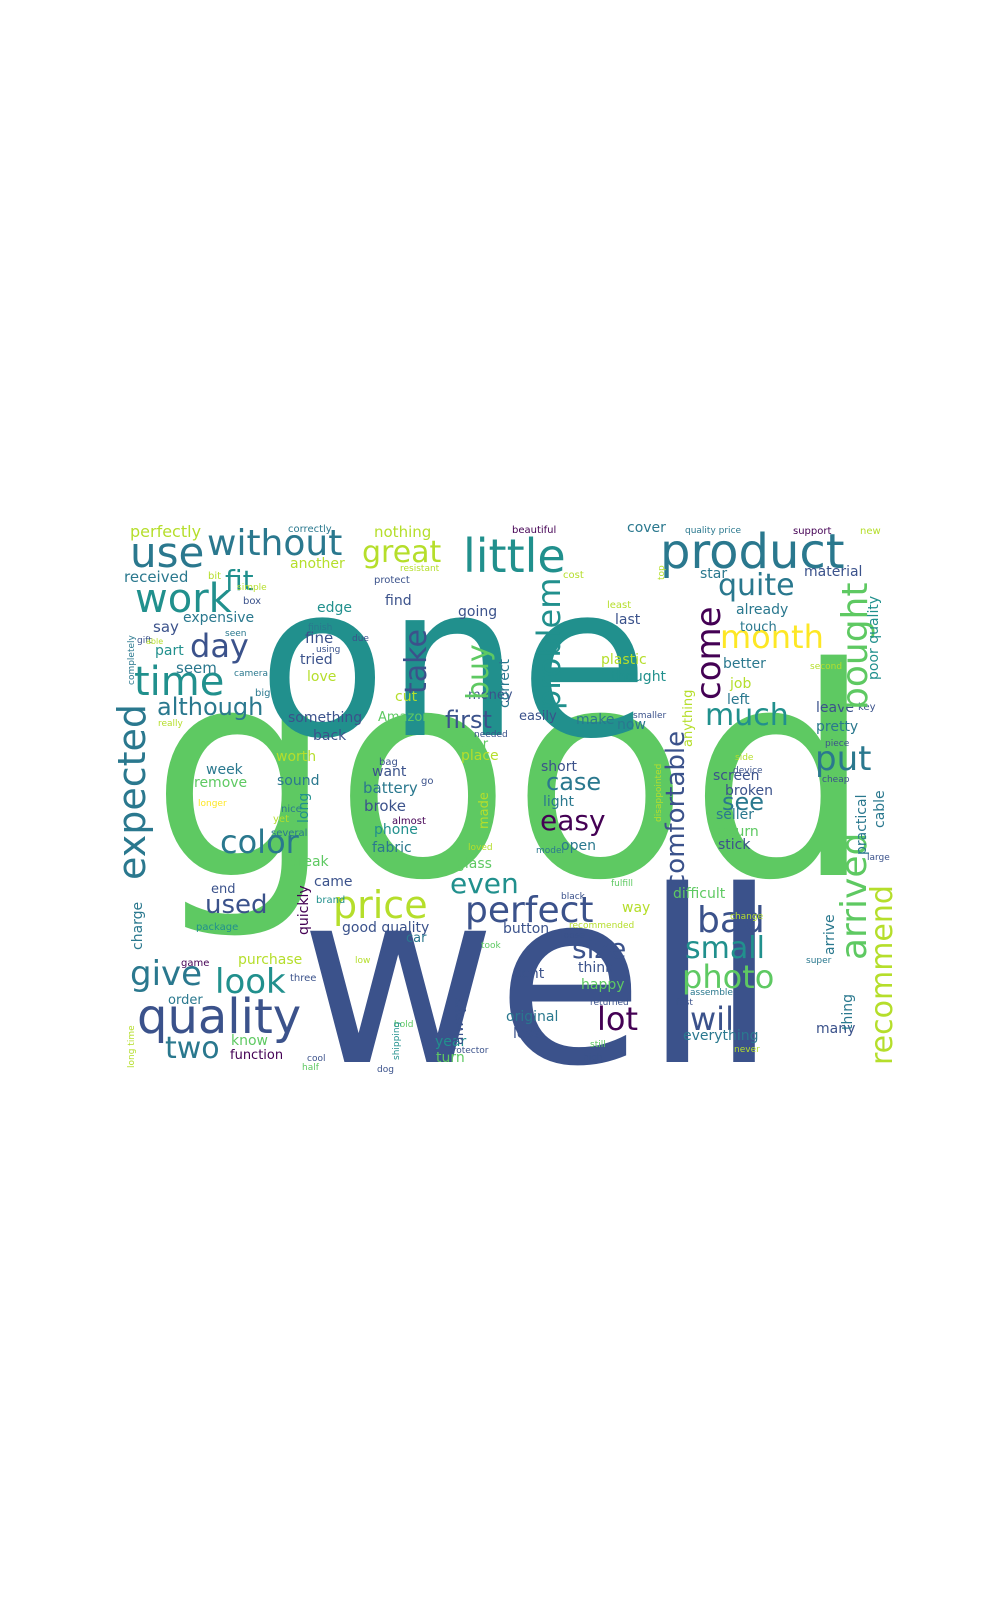  Describe the element at coordinates (185, 1000) in the screenshot. I see `word-order: order` at that location.